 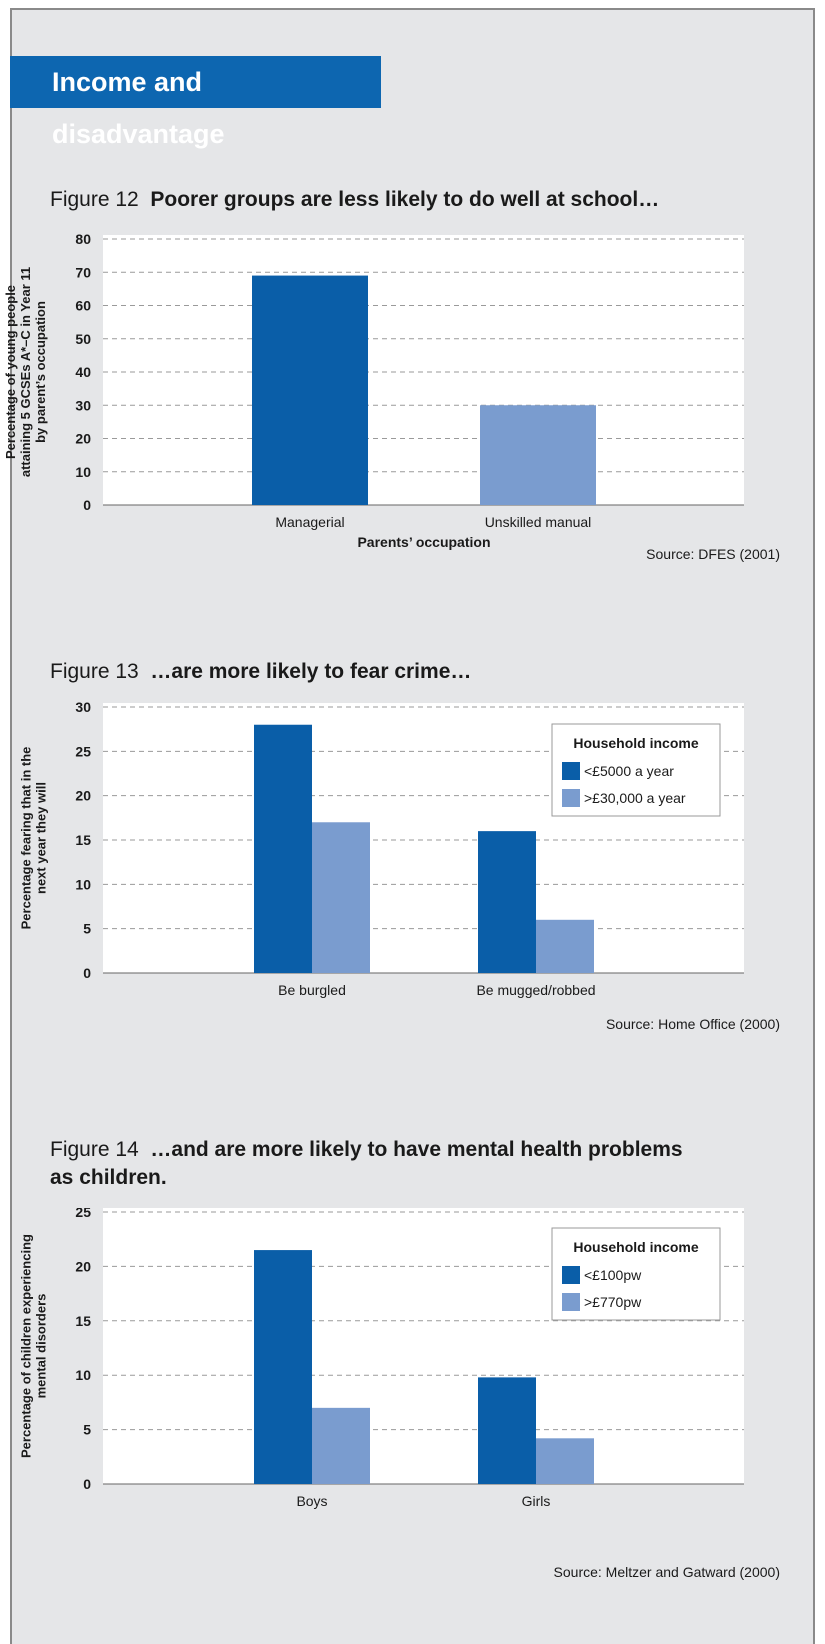 I want to click on y-axis-label: Percentage of children experiencing, so click(x=26, y=1346).